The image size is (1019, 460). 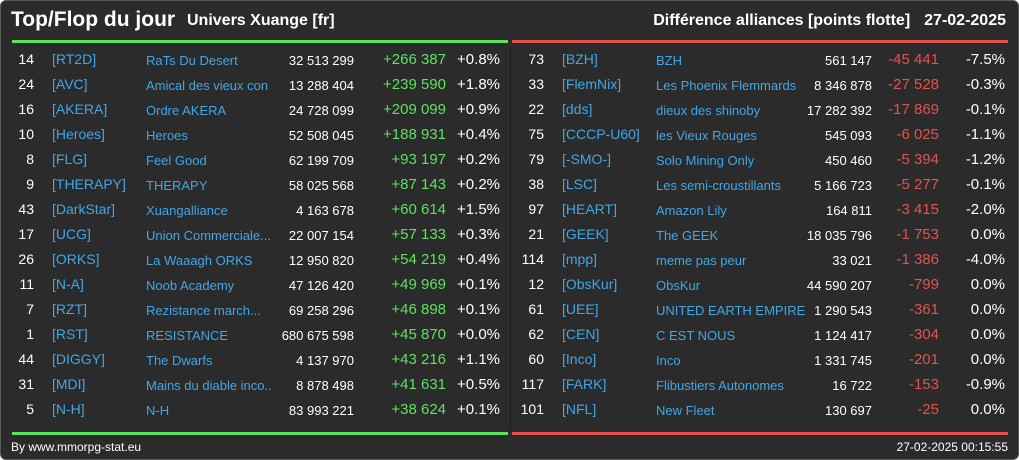 I want to click on alliance-name-link: Amazon Lily, so click(x=691, y=210).